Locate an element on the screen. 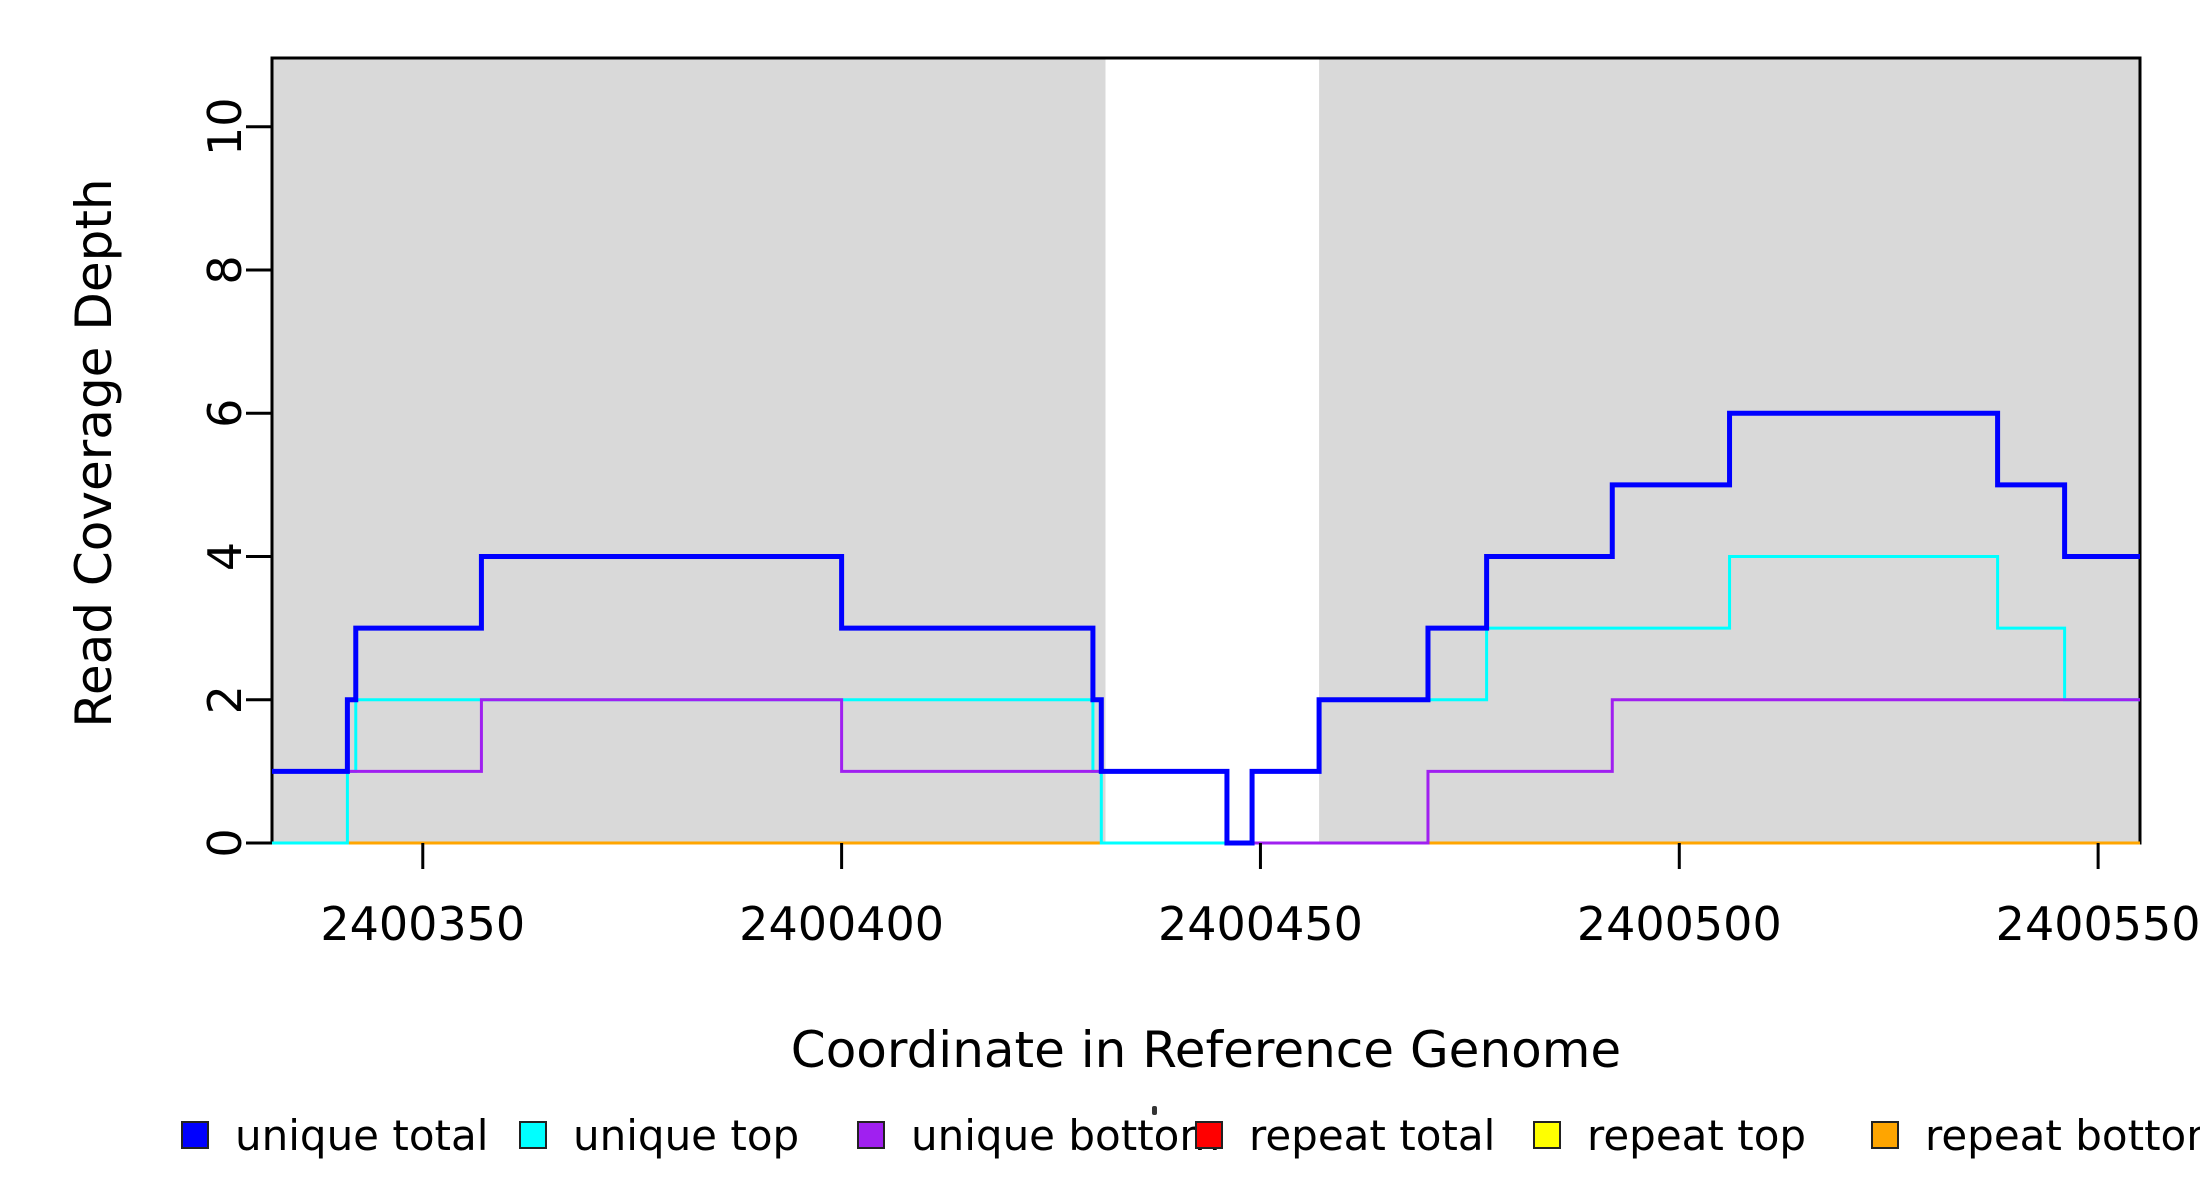 This screenshot has height=1200, width=2200. x-tick-label: 2400350 is located at coordinates (422, 924).